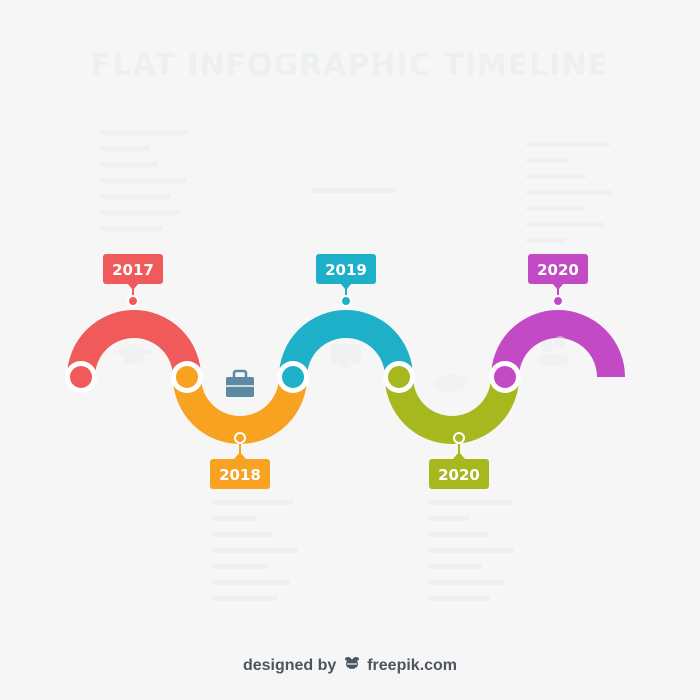 The width and height of the screenshot is (700, 700). Describe the element at coordinates (289, 665) in the screenshot. I see `designed-by-label: designed by` at that location.